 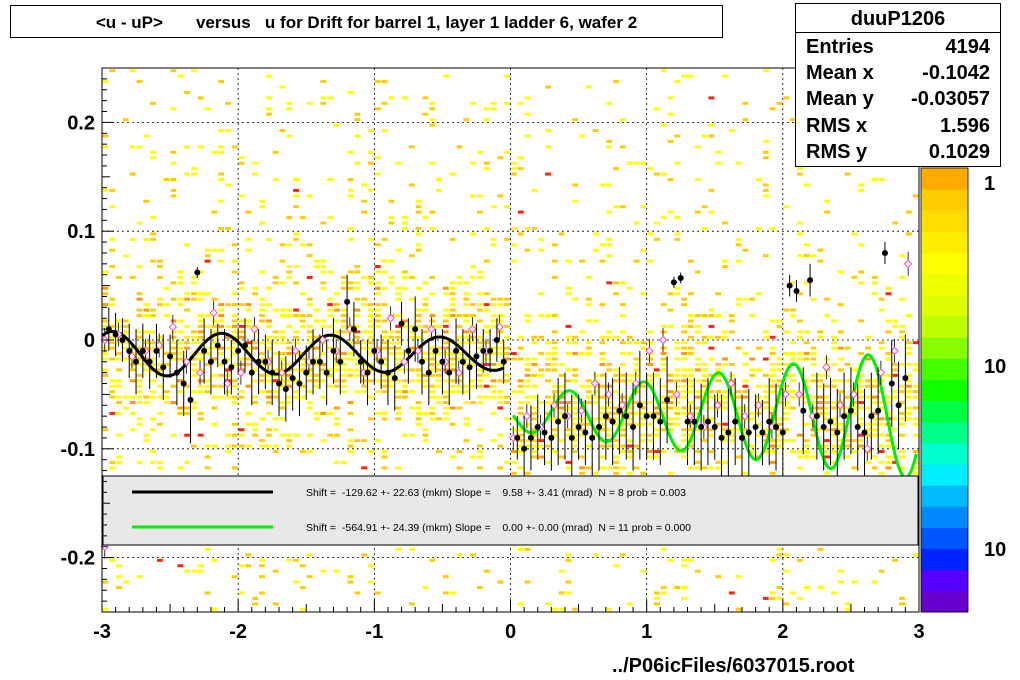 I want to click on stats-value: 0.1029, so click(x=959, y=152).